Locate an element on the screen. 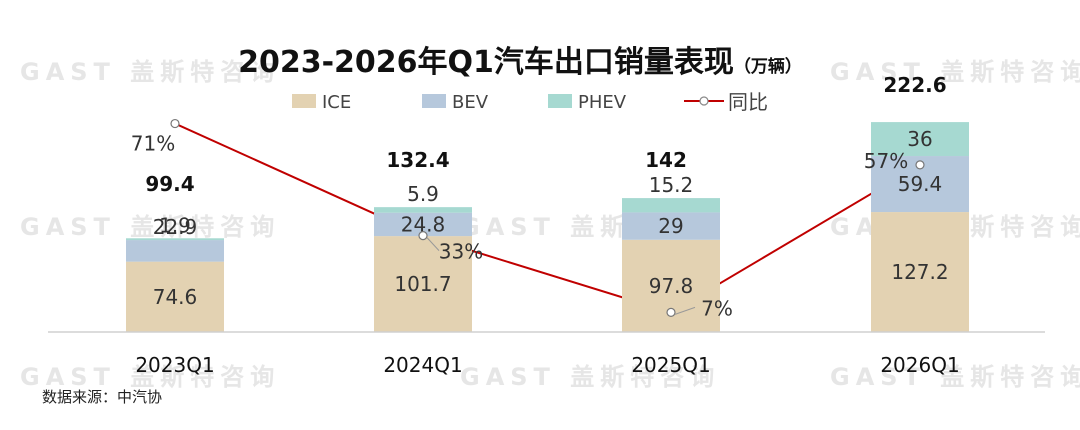  segment-value-label: 127.2 is located at coordinates (919, 272).